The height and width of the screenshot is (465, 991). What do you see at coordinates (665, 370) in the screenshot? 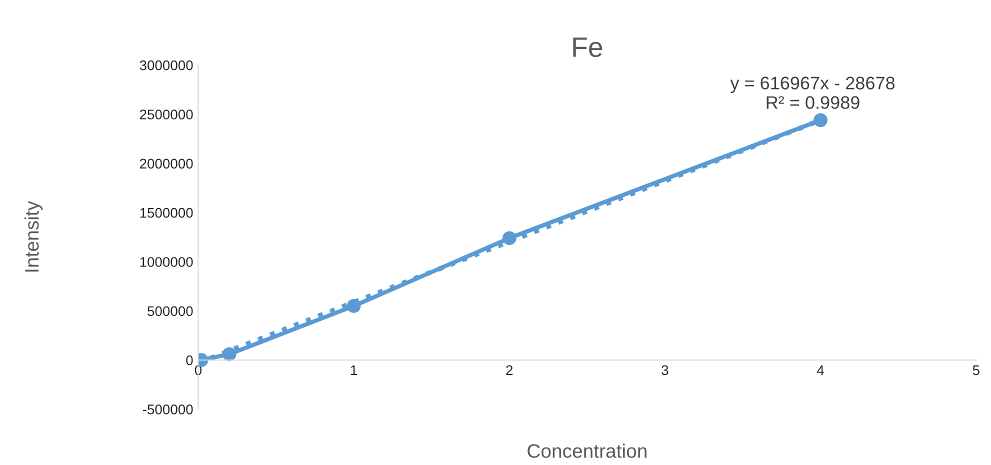
I see `x-tick-label: 3` at bounding box center [665, 370].